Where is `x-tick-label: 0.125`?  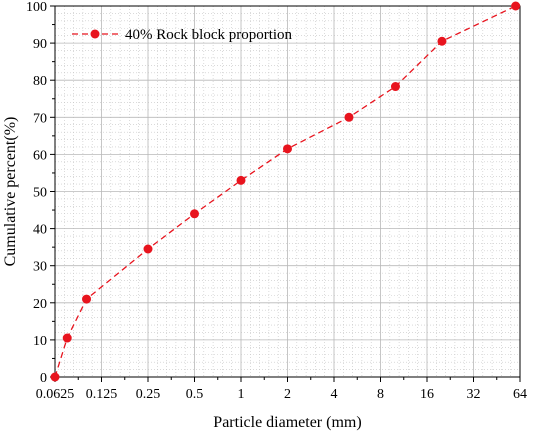
x-tick-label: 0.125 is located at coordinates (102, 394).